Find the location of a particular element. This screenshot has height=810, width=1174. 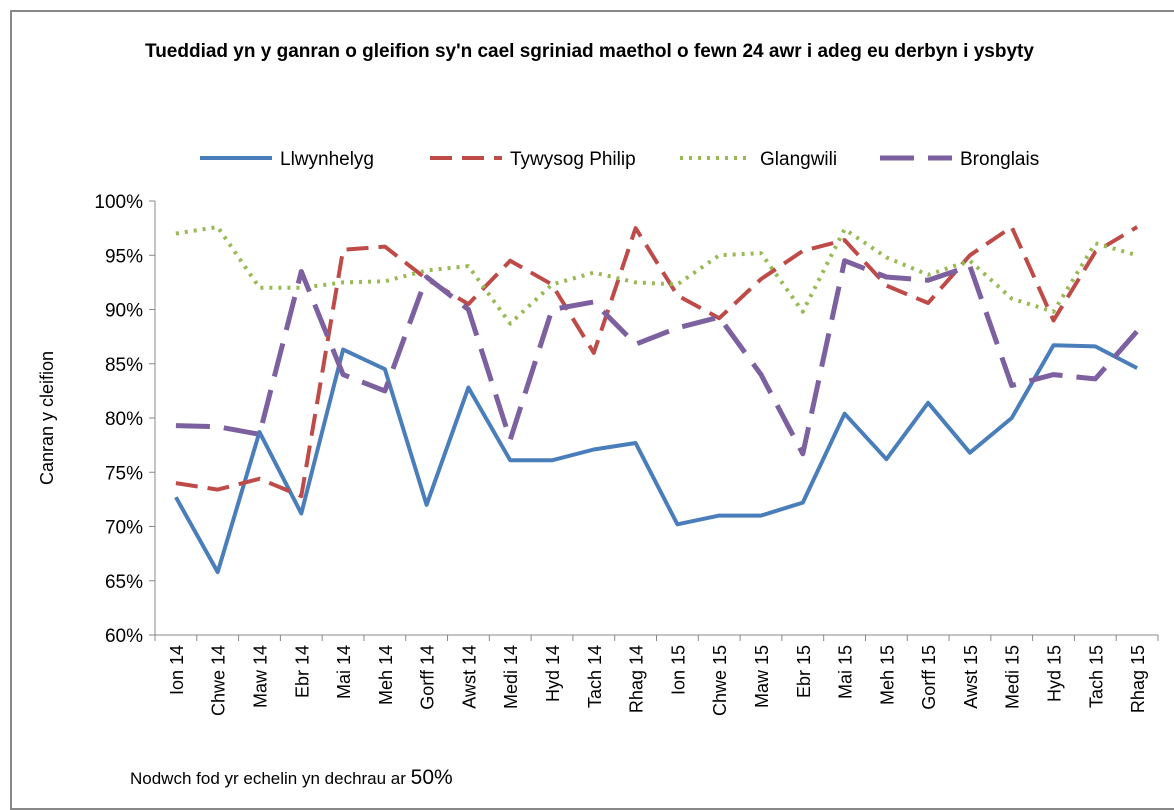

y-tick-label: 75% is located at coordinates (124, 473).